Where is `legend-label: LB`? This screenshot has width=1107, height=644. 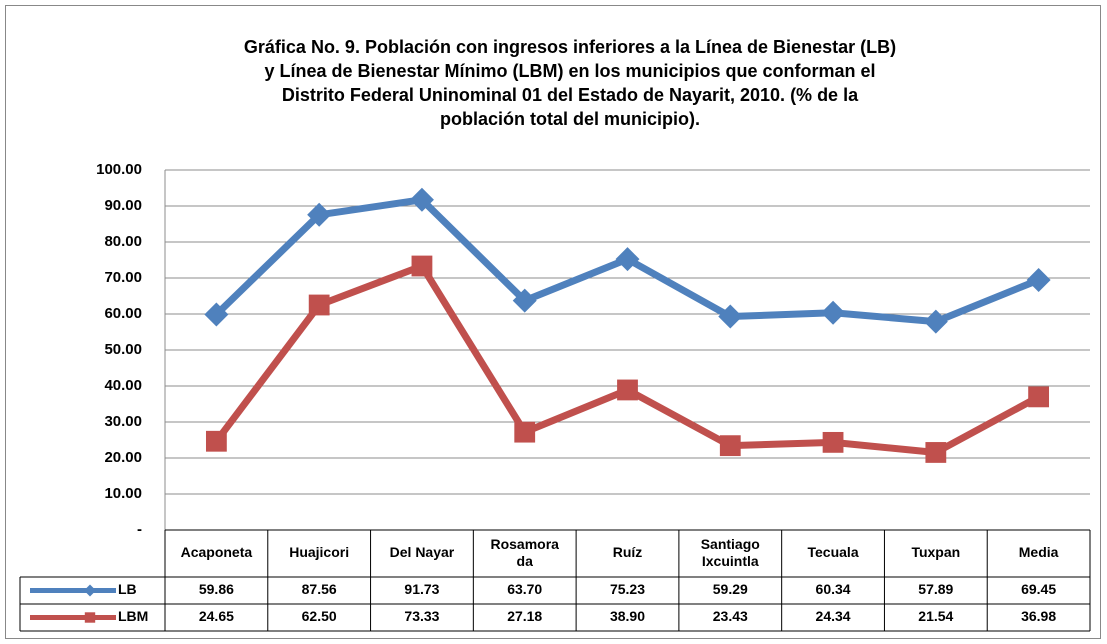 legend-label: LB is located at coordinates (127, 589).